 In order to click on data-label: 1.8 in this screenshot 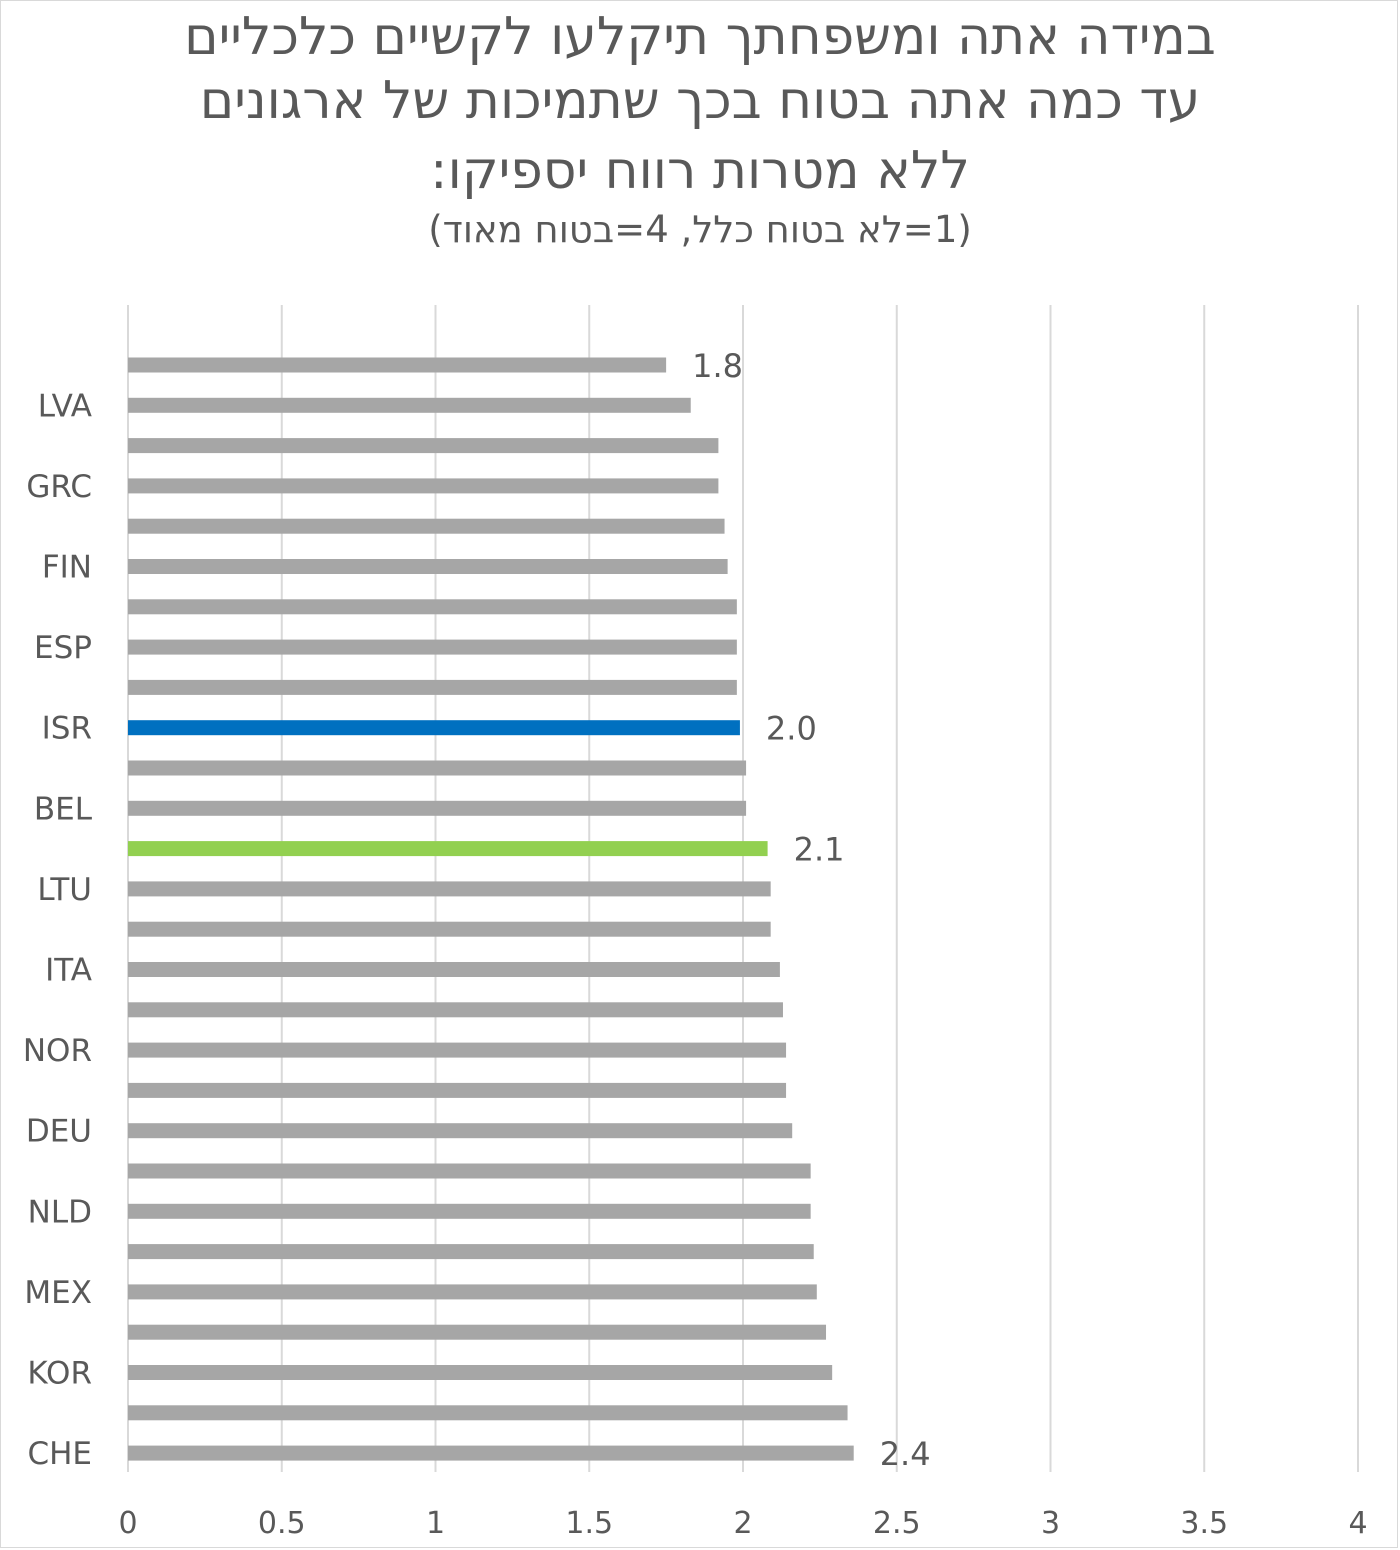, I will do `click(717, 366)`.